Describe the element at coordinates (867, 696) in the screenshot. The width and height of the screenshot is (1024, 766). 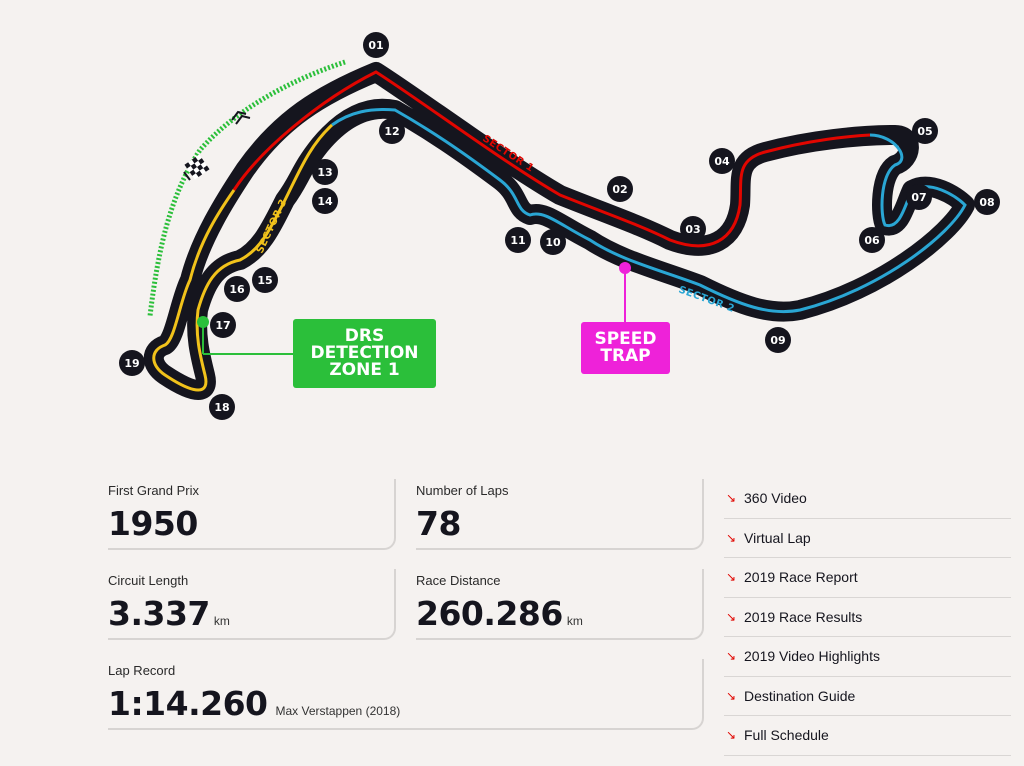
I see `link-destination-guide: ↘ Destination Guide` at that location.